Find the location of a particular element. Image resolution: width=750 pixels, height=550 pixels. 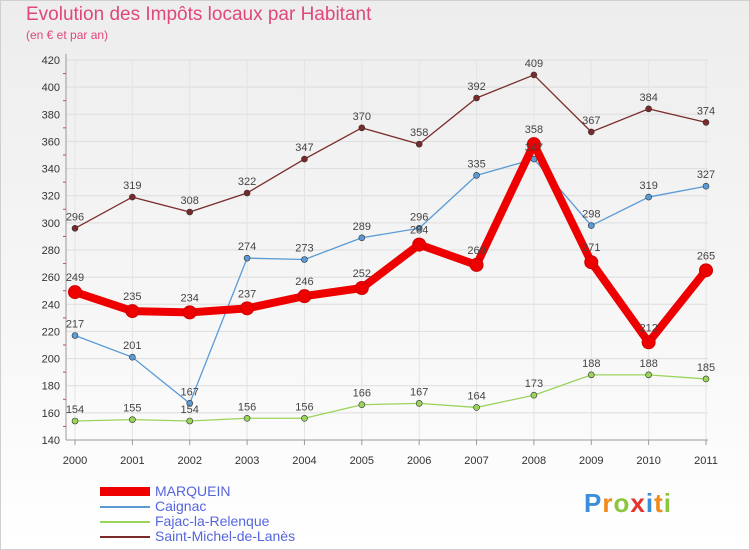

x-tick-label: 2002 is located at coordinates (189, 461).